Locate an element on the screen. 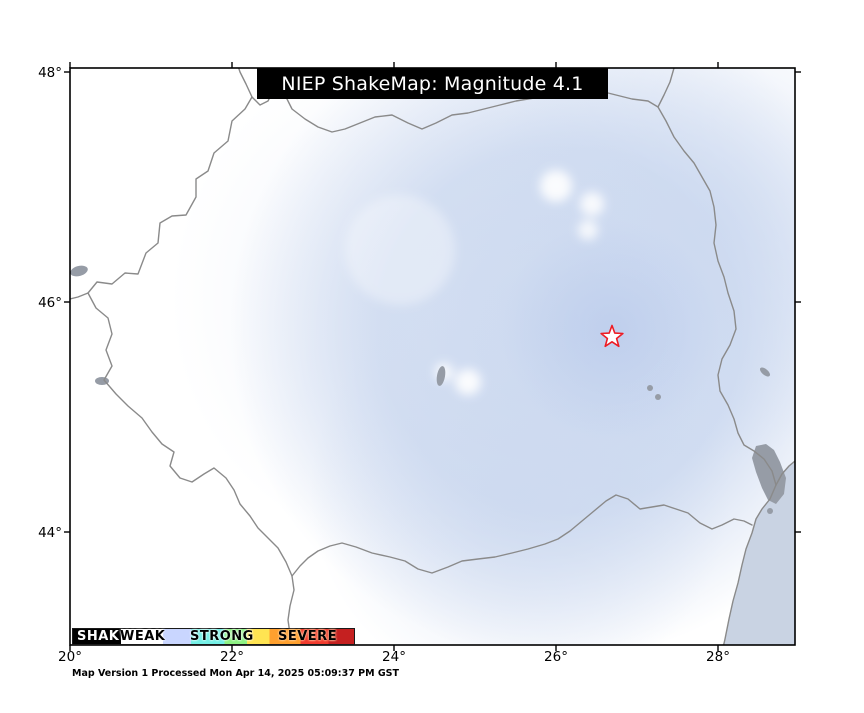  x-tick-label: 20° is located at coordinates (70, 657).